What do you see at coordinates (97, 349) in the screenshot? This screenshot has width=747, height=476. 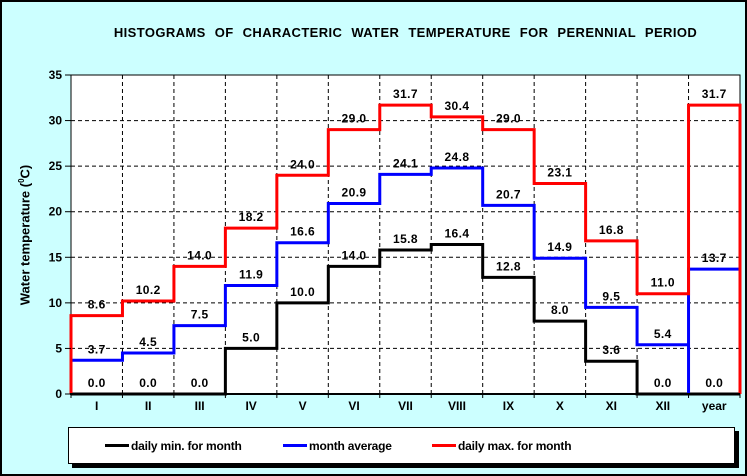 I see `data-label-1-0: 3.7` at bounding box center [97, 349].